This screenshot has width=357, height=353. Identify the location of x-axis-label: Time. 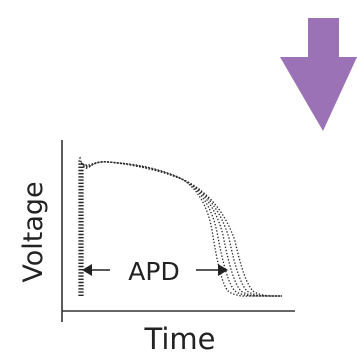
(180, 337).